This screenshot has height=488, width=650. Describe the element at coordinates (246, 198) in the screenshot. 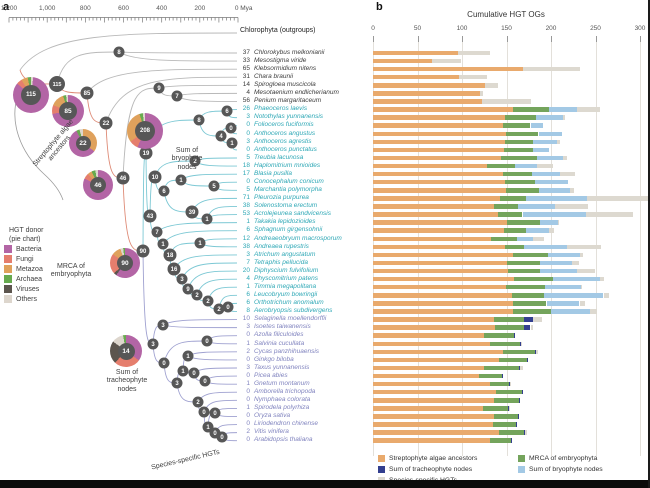

I see `species-hgt-count: 71` at that location.